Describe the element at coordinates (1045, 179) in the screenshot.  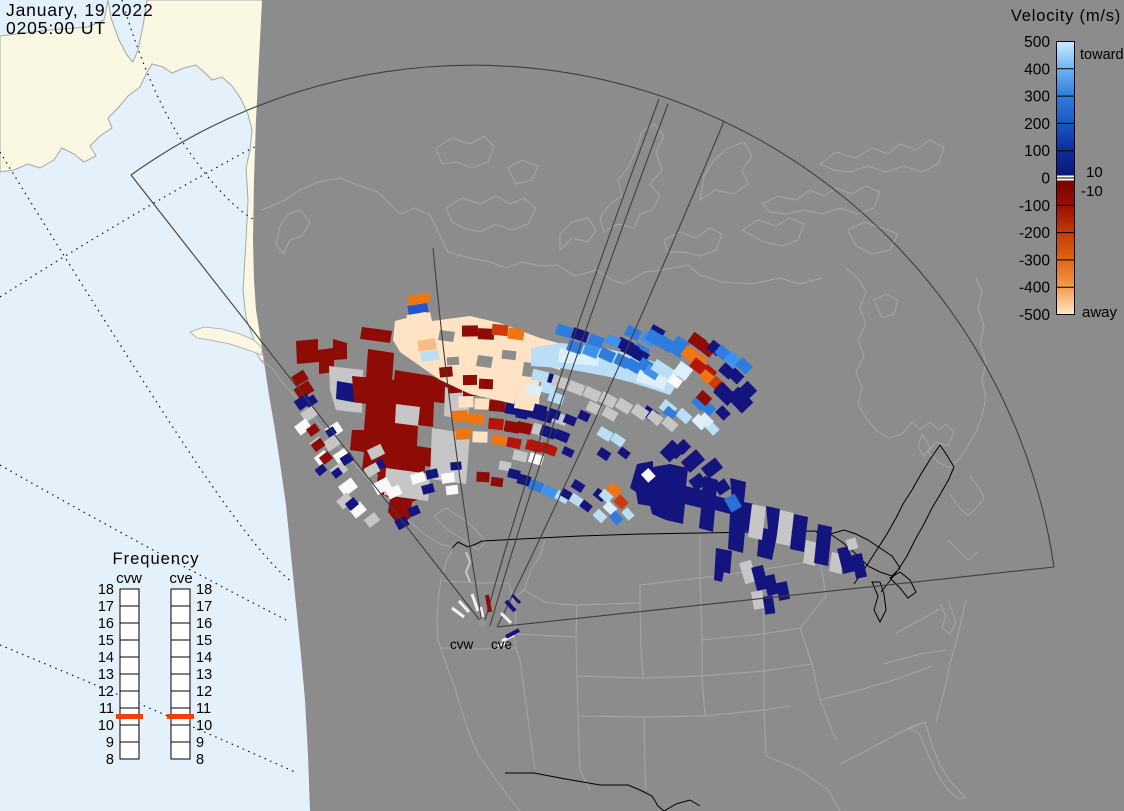
I see `svg-text: 0` at that location.